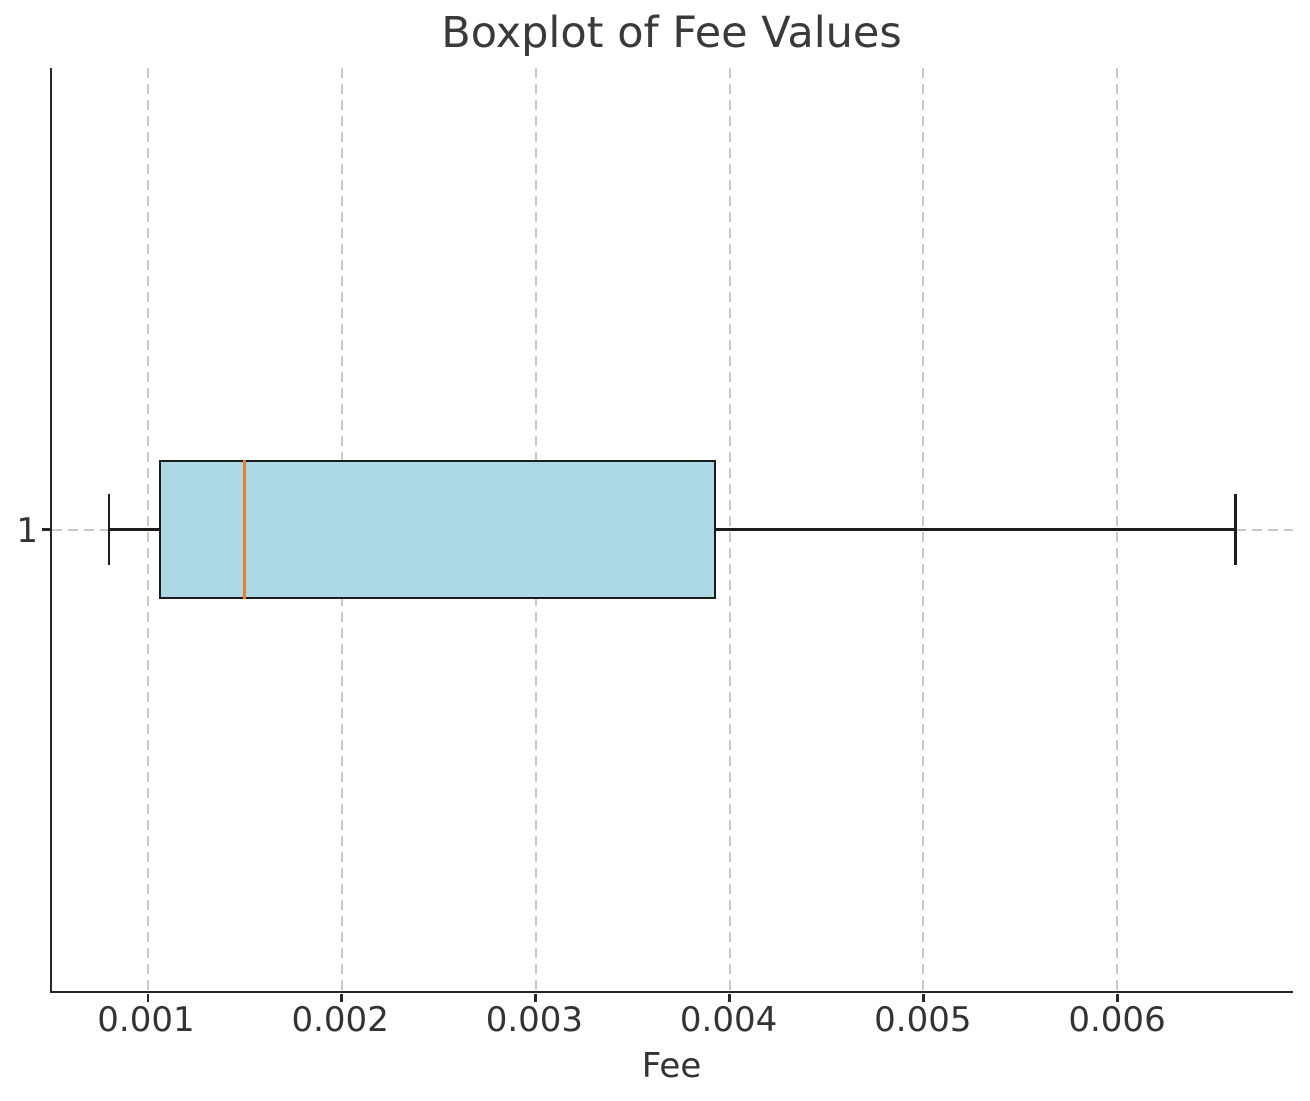 This screenshot has height=1101, width=1310. What do you see at coordinates (134, 529) in the screenshot?
I see `lower-whisker-line` at bounding box center [134, 529].